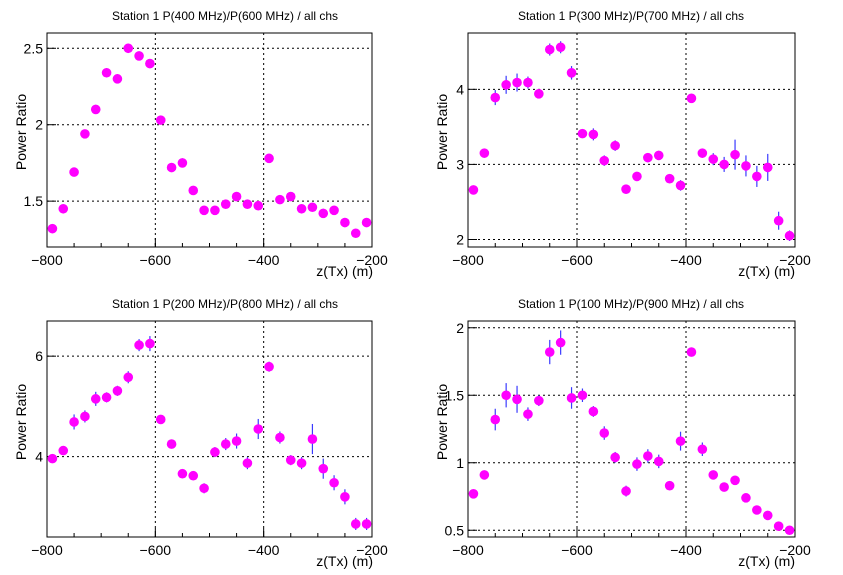  What do you see at coordinates (47, 260) in the screenshot?
I see `panel-1-xtick-label: −800` at bounding box center [47, 260].